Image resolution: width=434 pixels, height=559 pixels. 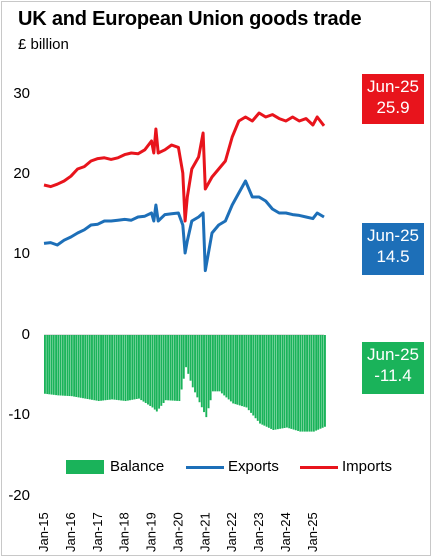 I want to click on y-tick-label: -10, so click(x=19, y=414).